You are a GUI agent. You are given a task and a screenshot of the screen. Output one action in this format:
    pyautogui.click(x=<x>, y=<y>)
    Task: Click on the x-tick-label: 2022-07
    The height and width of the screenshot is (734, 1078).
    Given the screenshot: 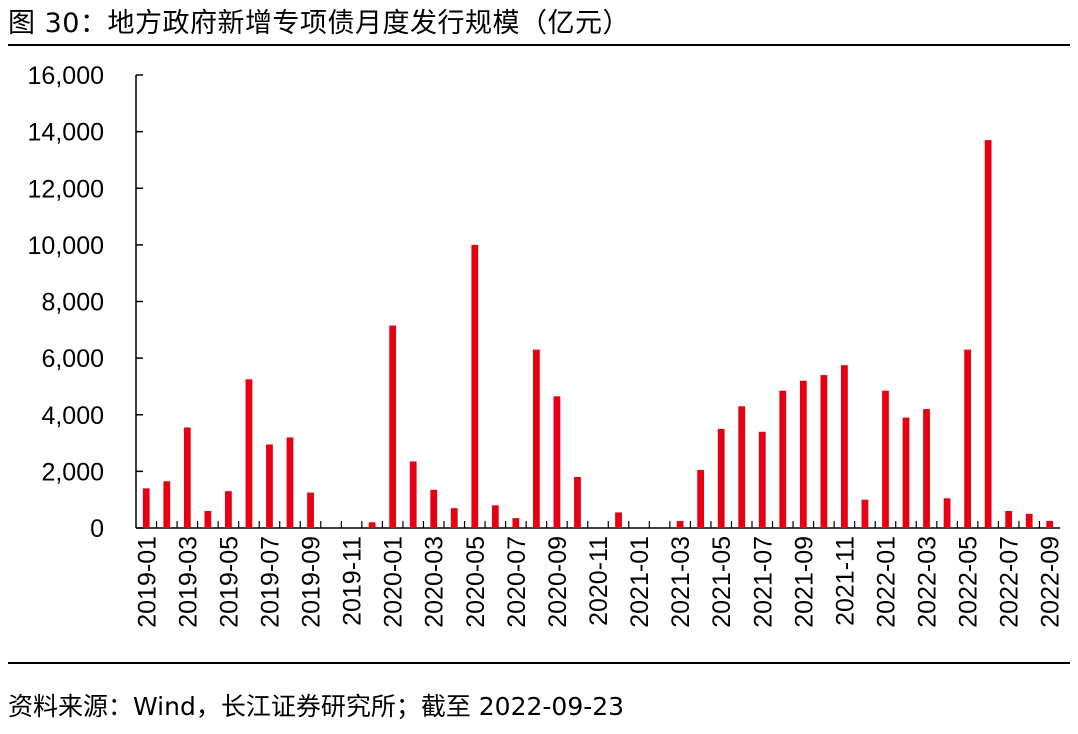 What is the action you would take?
    pyautogui.click(x=1010, y=582)
    